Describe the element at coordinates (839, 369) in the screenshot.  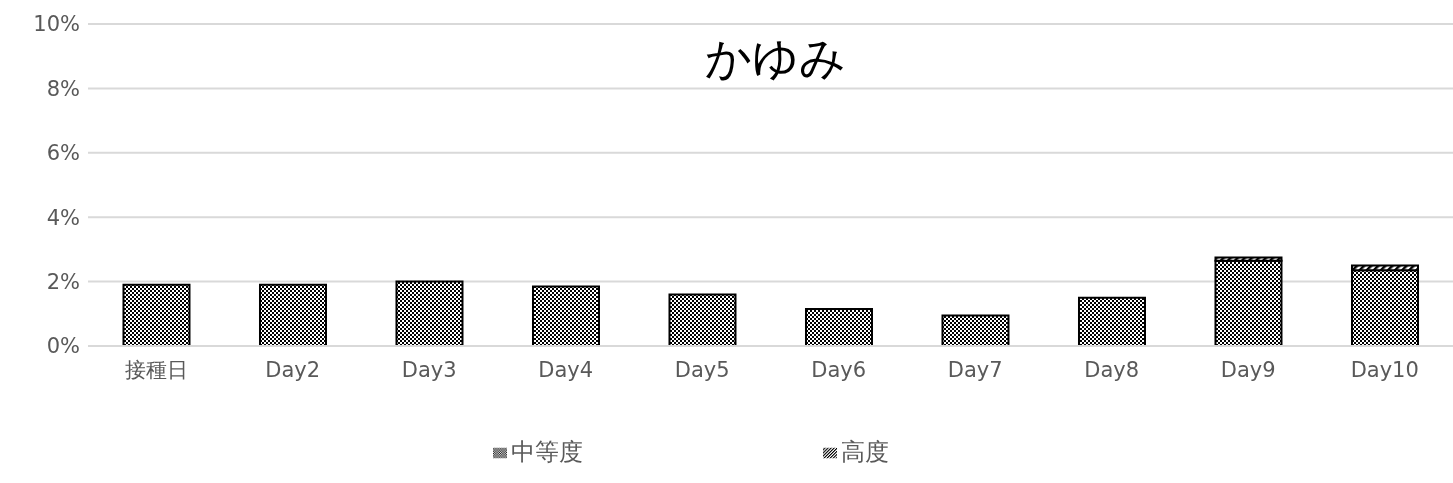
I see `x-tick-label: Day6` at that location.